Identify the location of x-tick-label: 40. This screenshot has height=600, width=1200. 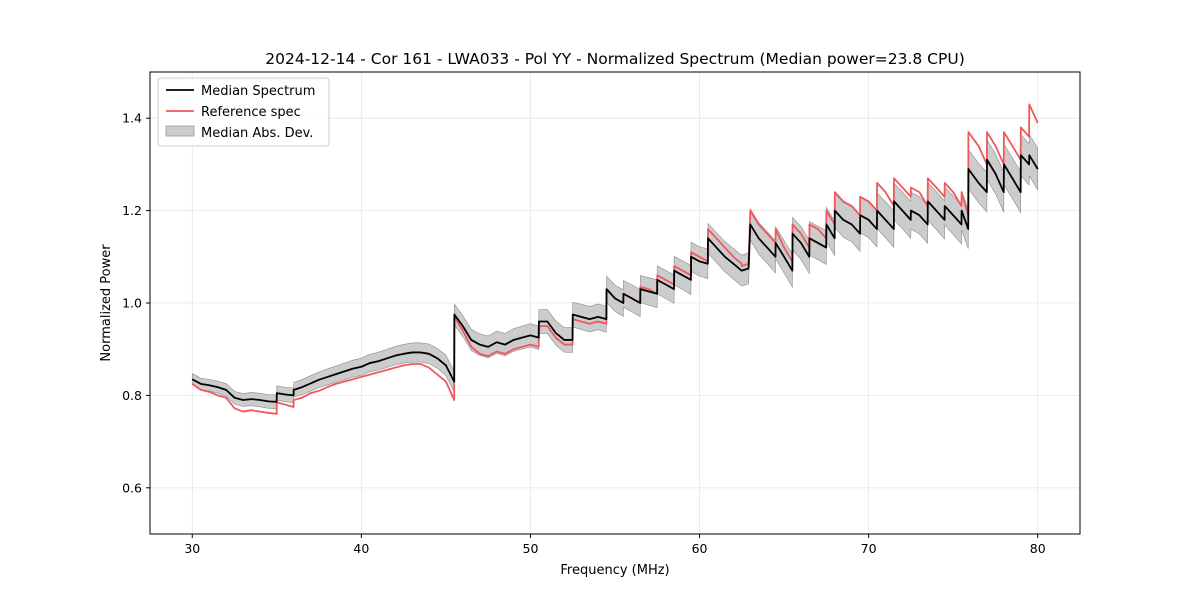
(361, 548).